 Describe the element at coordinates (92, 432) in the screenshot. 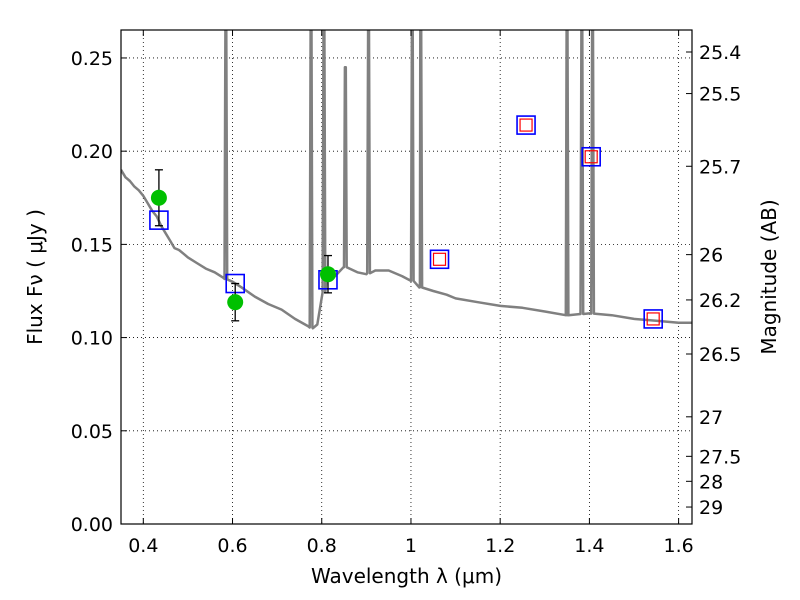

I see `y-tick-label: 0.05` at that location.